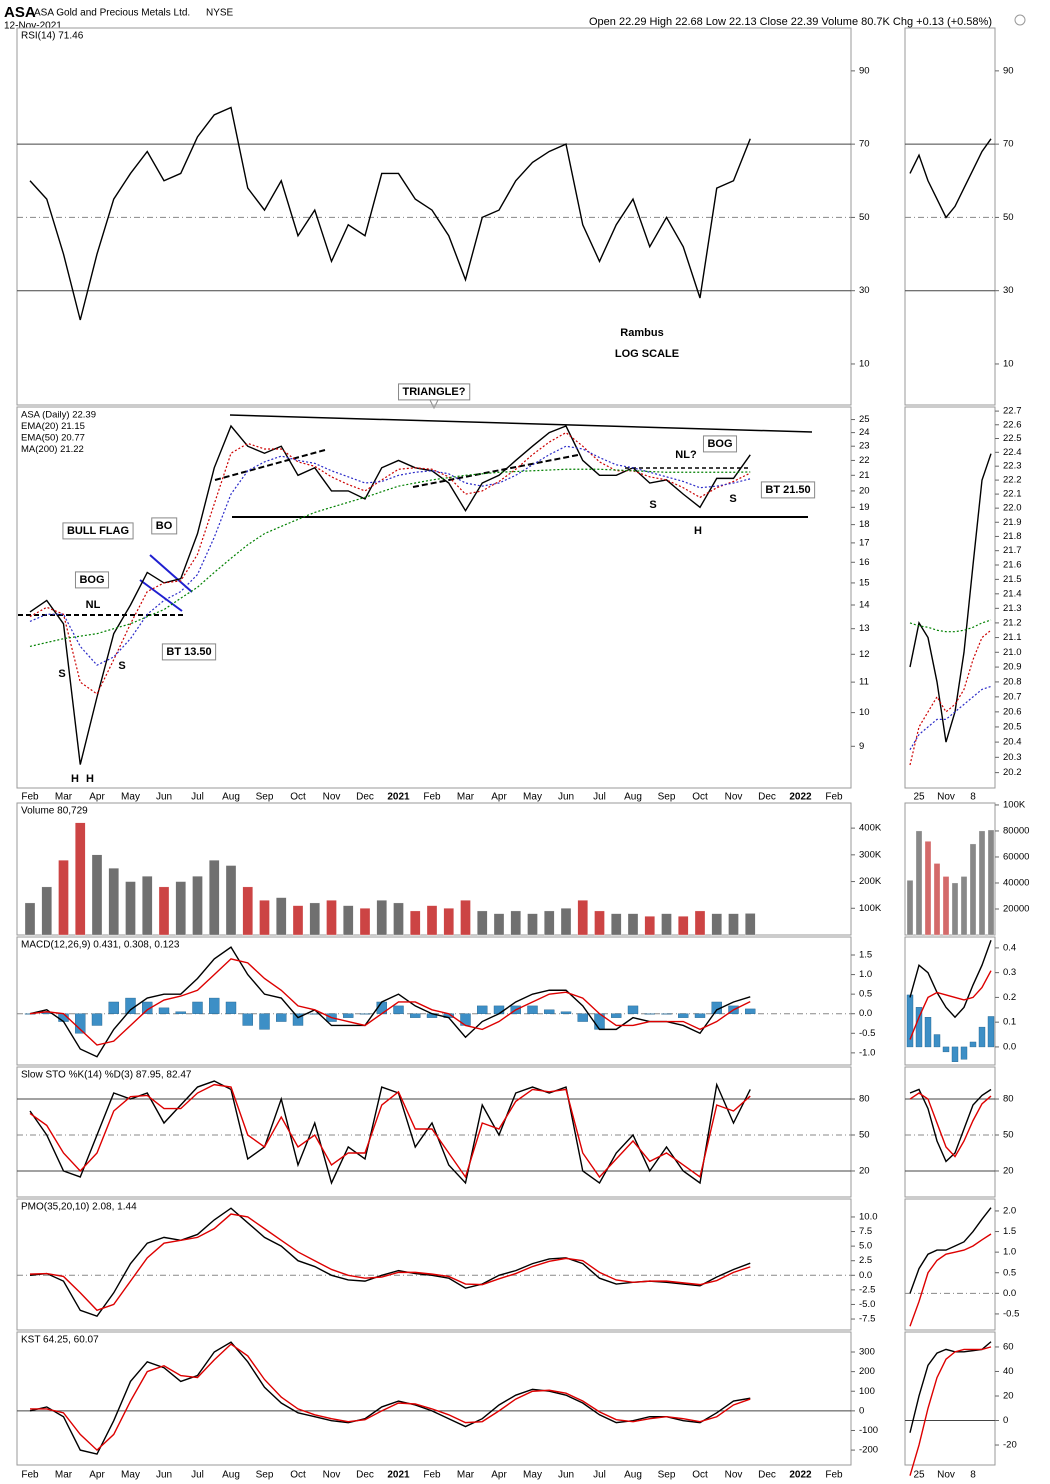 This screenshot has width=1050, height=1484. What do you see at coordinates (298, 797) in the screenshot?
I see `x-tick-label: Oct` at bounding box center [298, 797].